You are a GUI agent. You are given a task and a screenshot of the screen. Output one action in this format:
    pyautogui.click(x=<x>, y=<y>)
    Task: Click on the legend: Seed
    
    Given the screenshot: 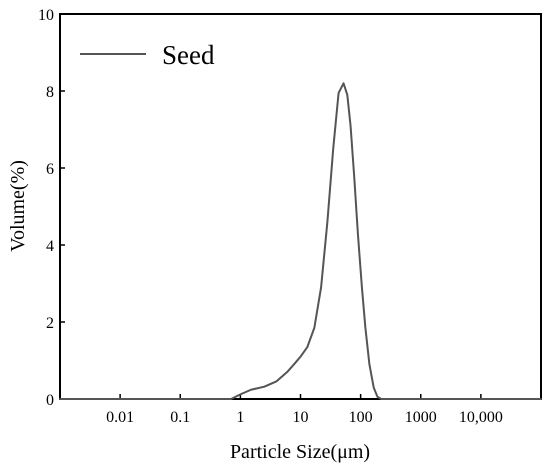 What is the action you would take?
    pyautogui.click(x=147, y=55)
    